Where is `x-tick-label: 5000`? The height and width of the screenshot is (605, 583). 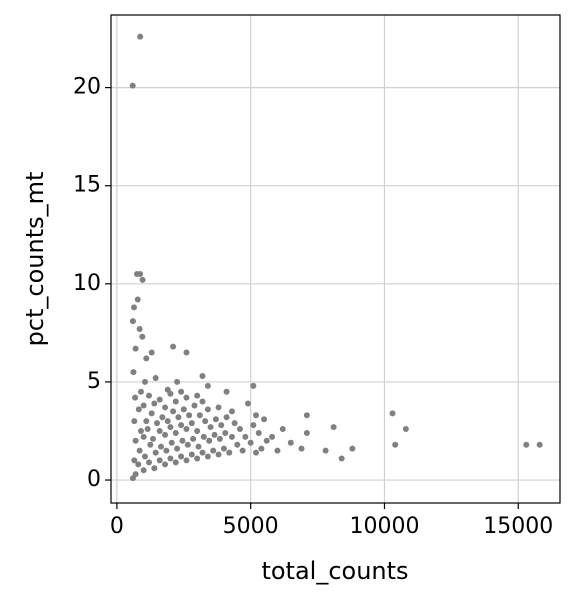 x-tick-label: 5000 is located at coordinates (251, 526).